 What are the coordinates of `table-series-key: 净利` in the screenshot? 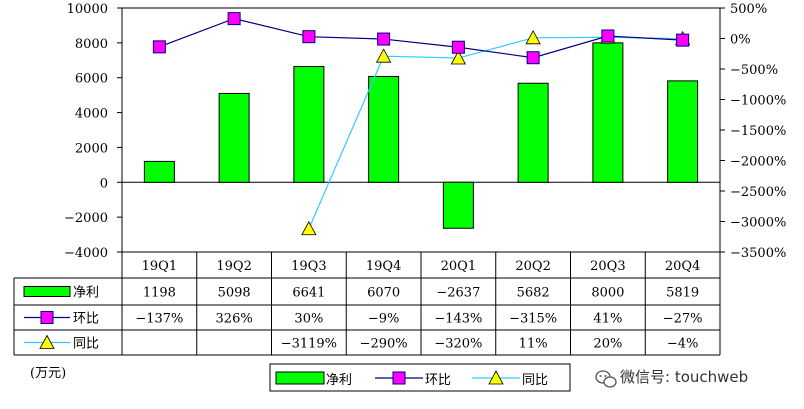 It's located at (61, 293).